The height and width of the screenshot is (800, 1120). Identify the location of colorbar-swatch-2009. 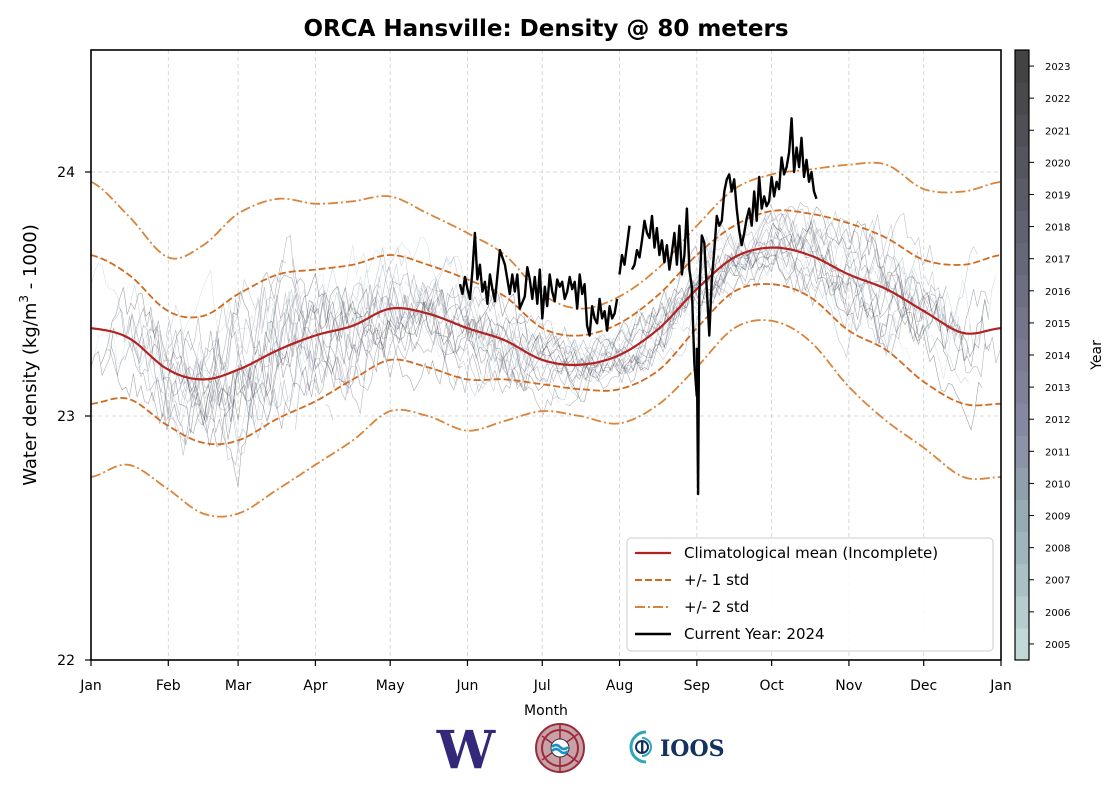
(1022, 516).